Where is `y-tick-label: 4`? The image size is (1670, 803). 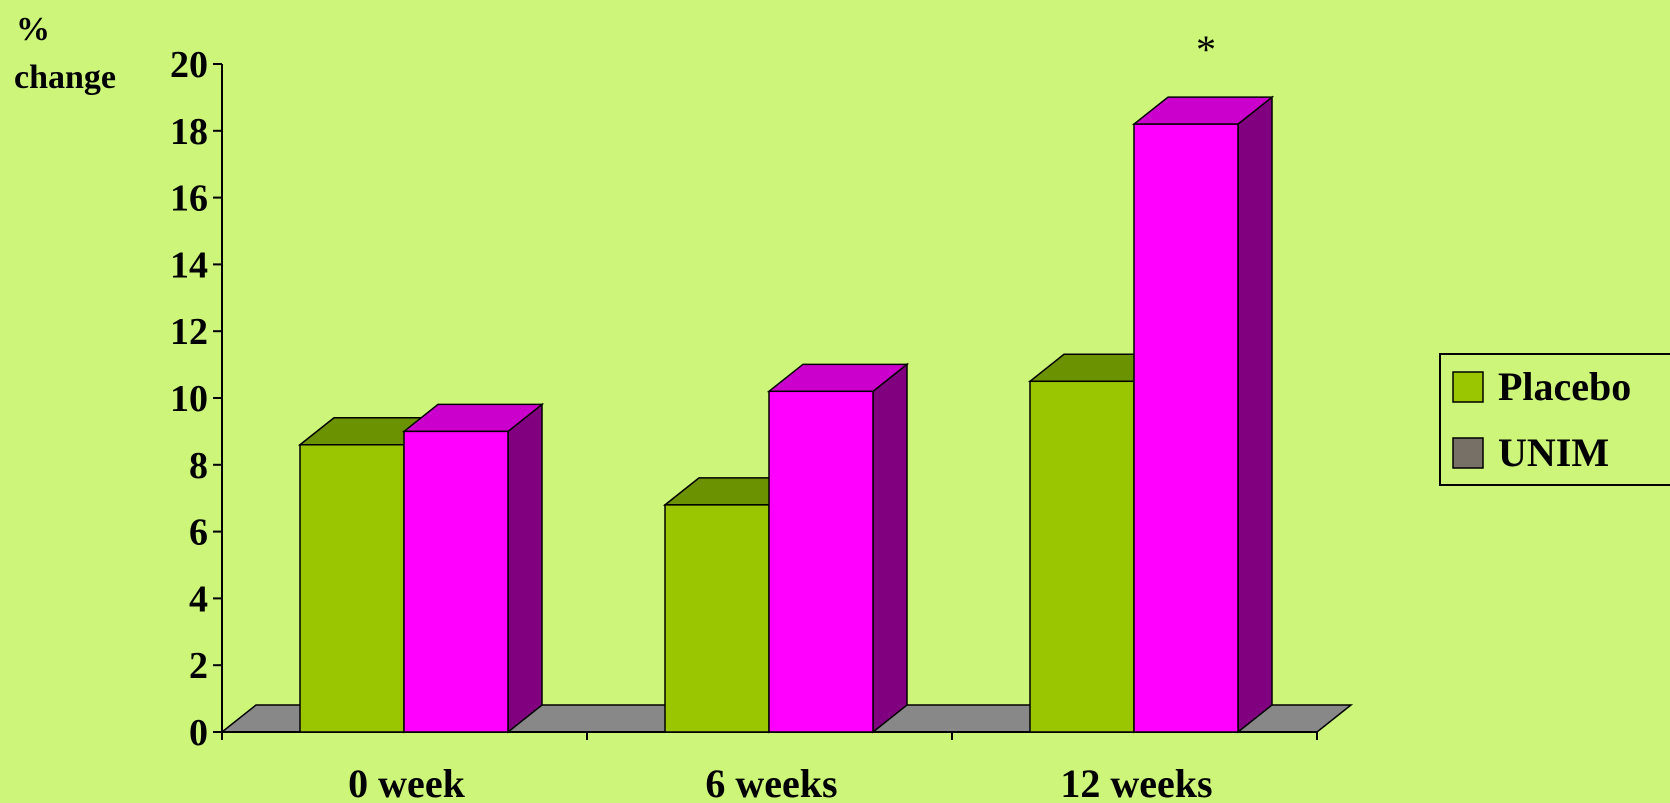
y-tick-label: 4 is located at coordinates (198, 599).